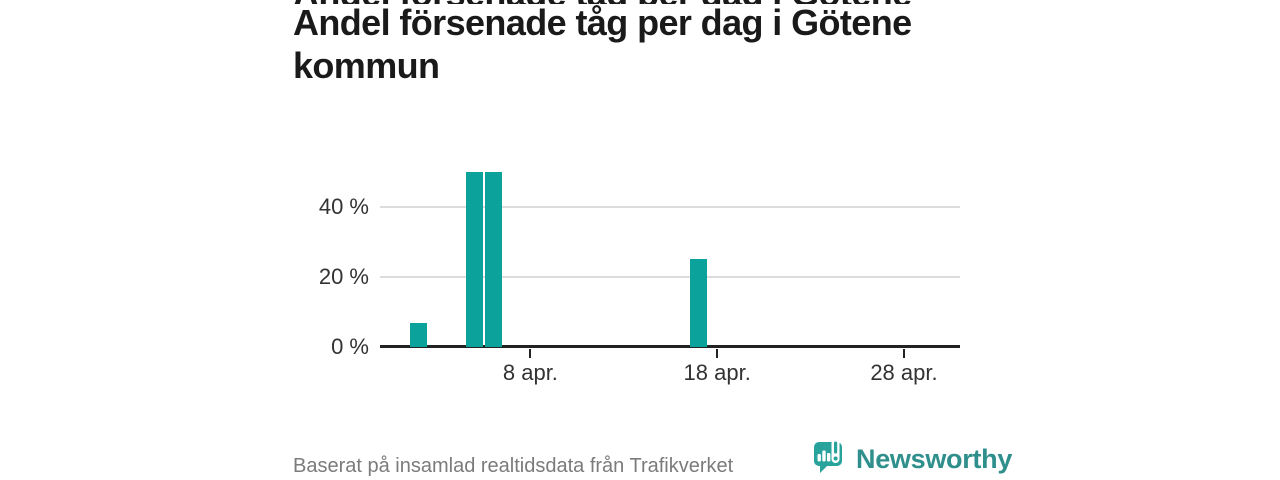 Image resolution: width=1280 pixels, height=480 pixels. I want to click on brand-logo: Newsworthy, so click(912, 459).